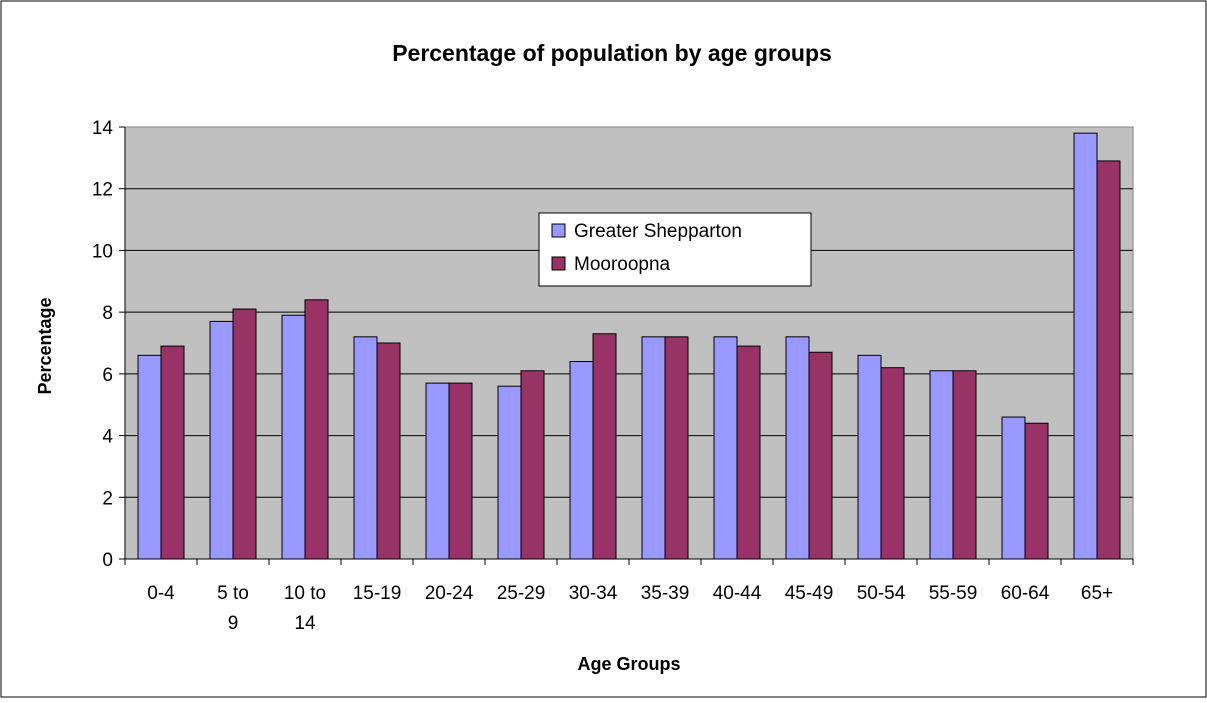 The height and width of the screenshot is (703, 1207). Describe the element at coordinates (658, 231) in the screenshot. I see `legend-label: Greater Shepparton` at that location.